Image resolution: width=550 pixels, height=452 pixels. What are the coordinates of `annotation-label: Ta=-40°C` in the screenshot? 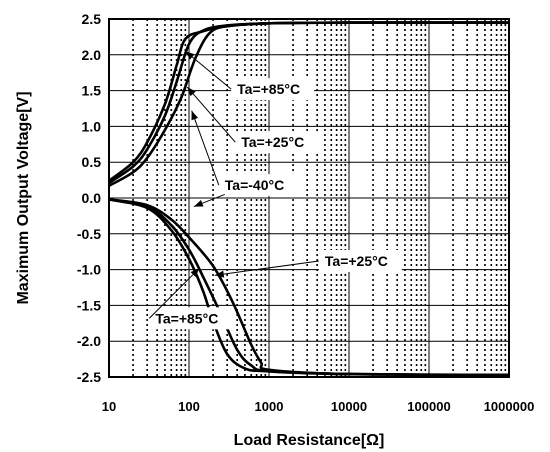 It's located at (254, 185).